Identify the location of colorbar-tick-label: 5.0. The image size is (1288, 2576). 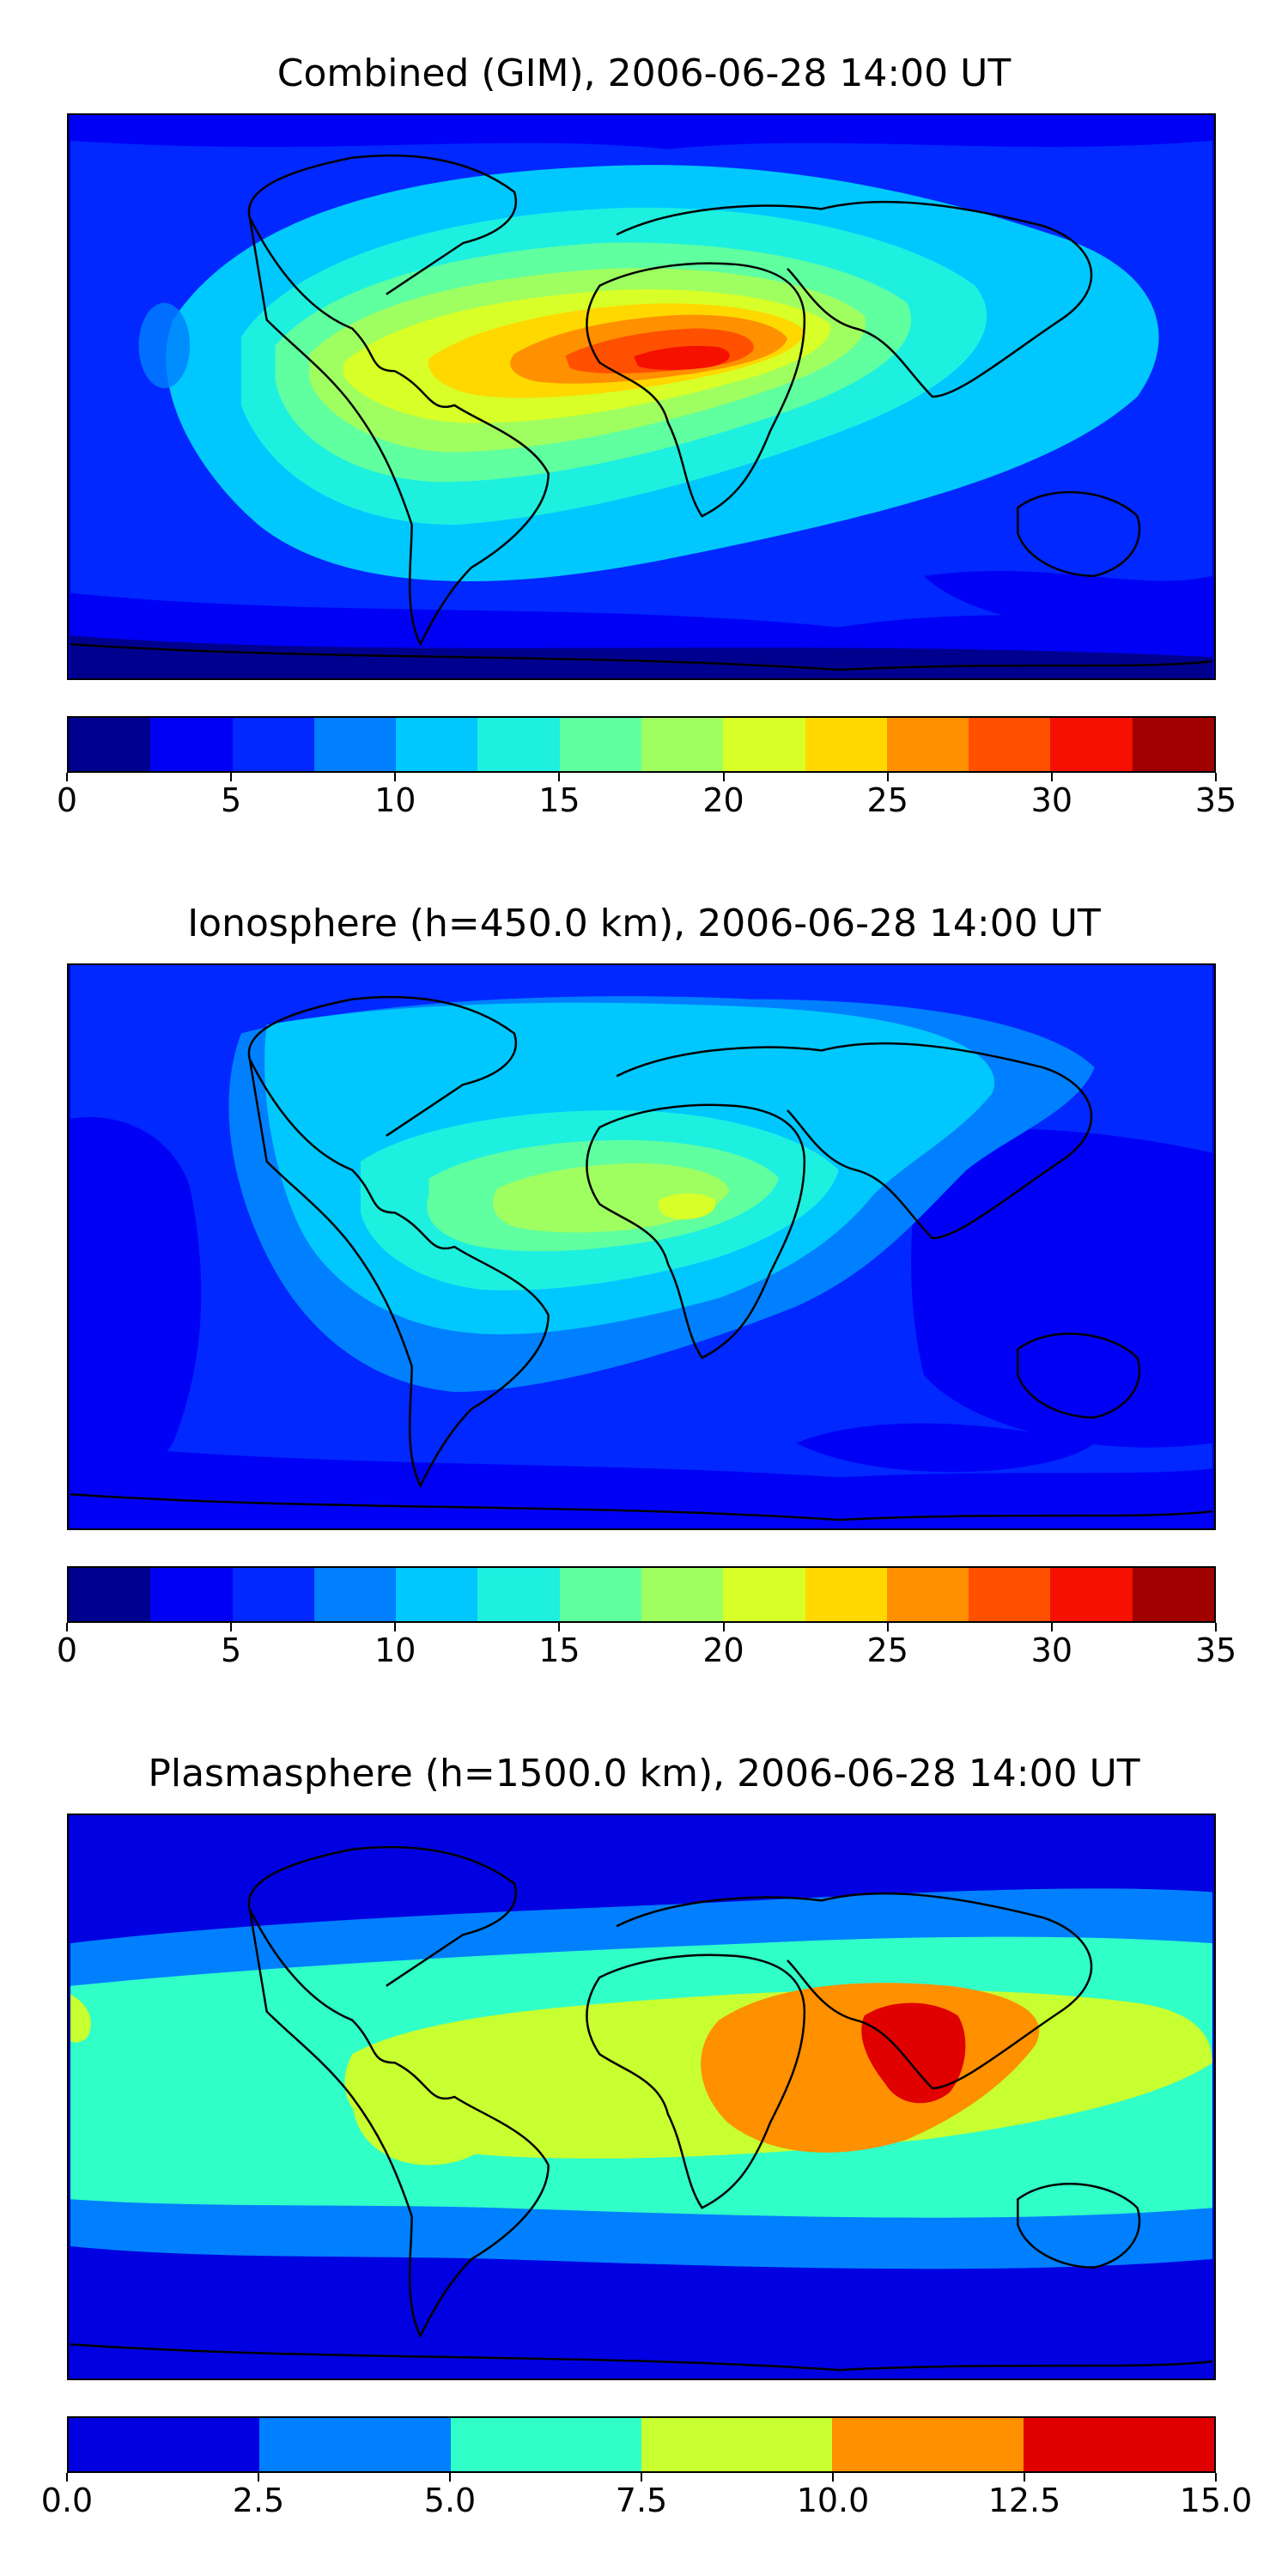
(450, 2500).